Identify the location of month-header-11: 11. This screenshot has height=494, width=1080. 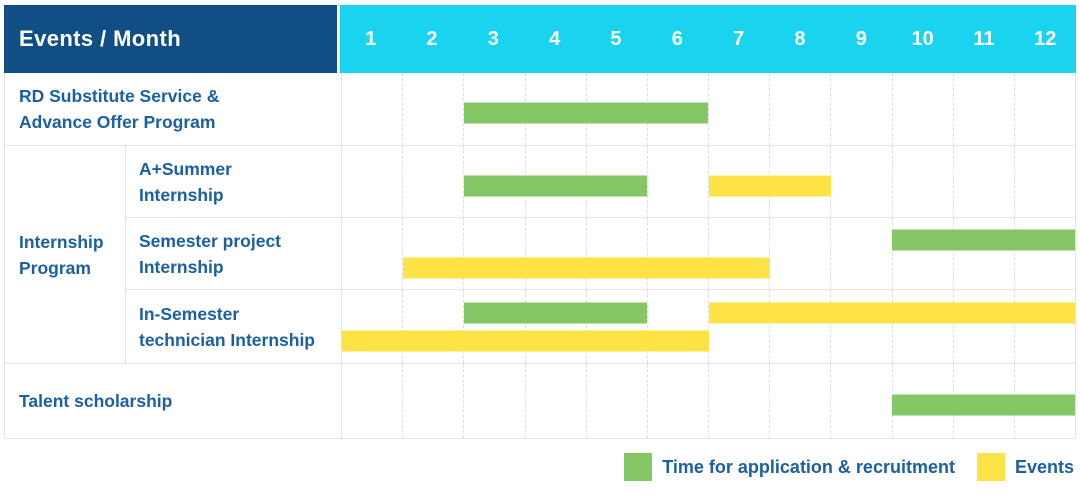
(984, 38).